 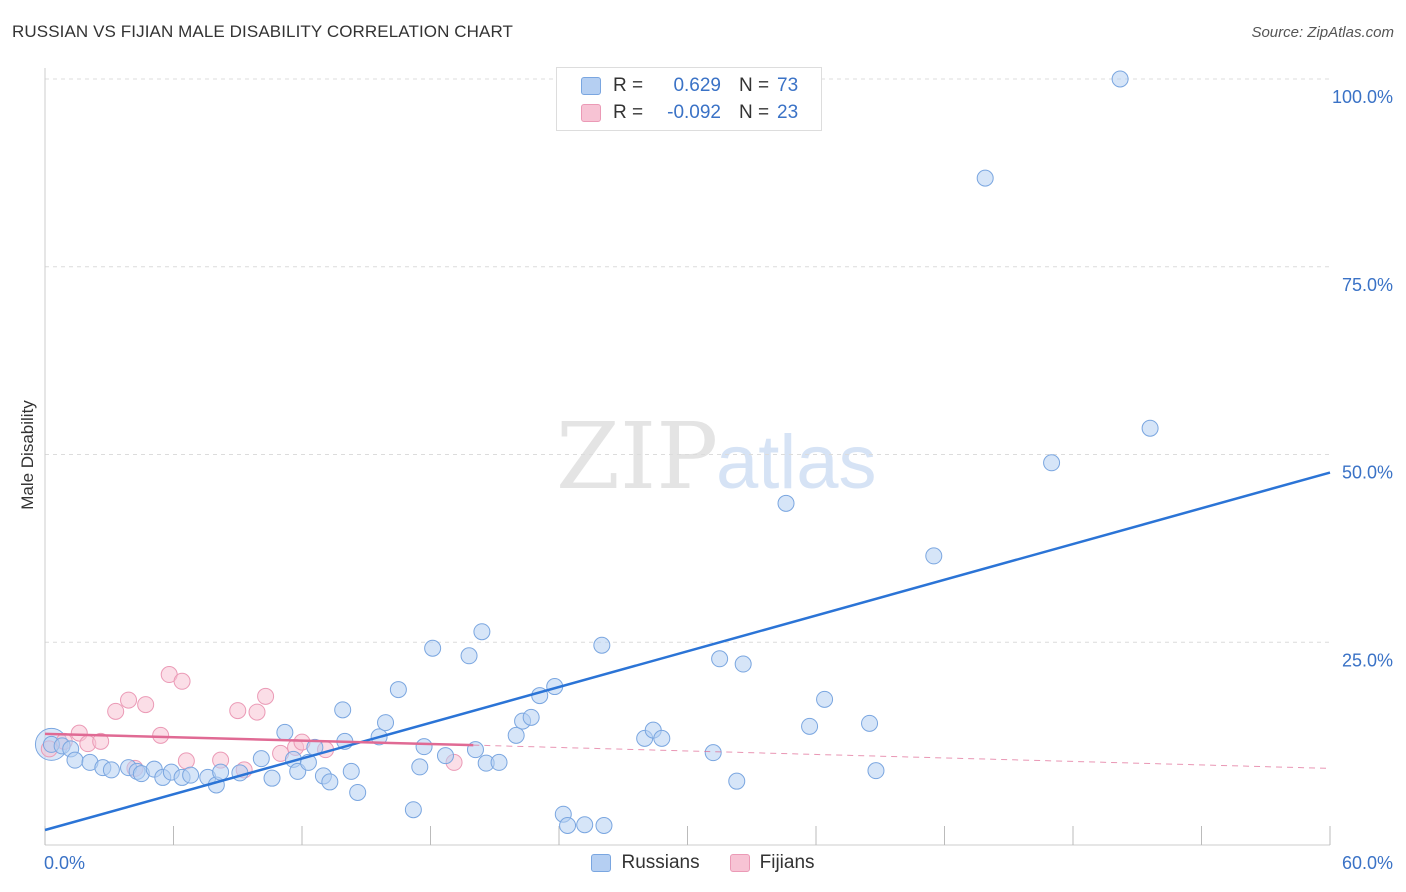 I want to click on y-tick-label: 50.0%, so click(x=1367, y=473).